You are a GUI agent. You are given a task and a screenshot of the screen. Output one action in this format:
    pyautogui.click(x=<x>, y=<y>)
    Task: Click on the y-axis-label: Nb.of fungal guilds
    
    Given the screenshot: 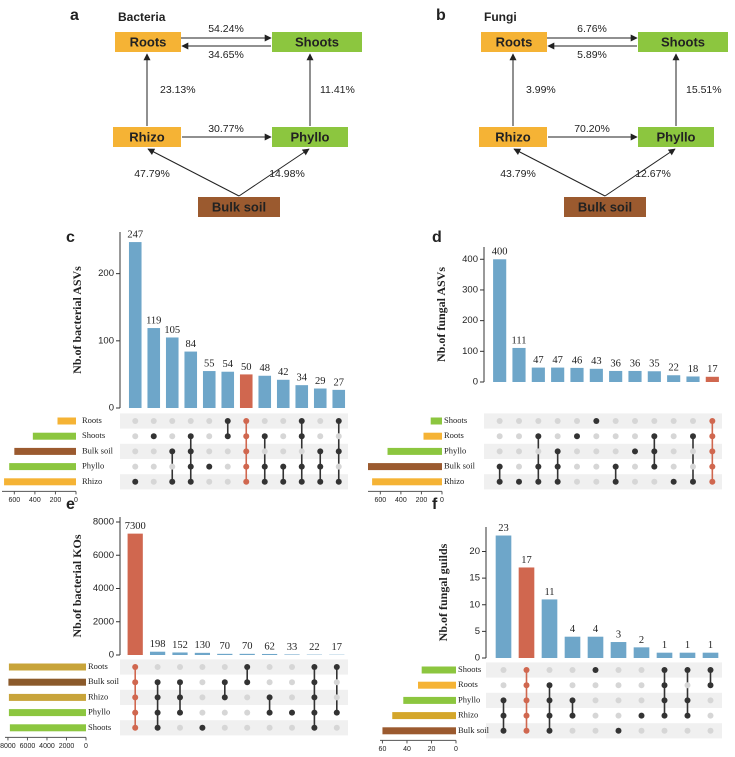 What is the action you would take?
    pyautogui.click(x=443, y=592)
    